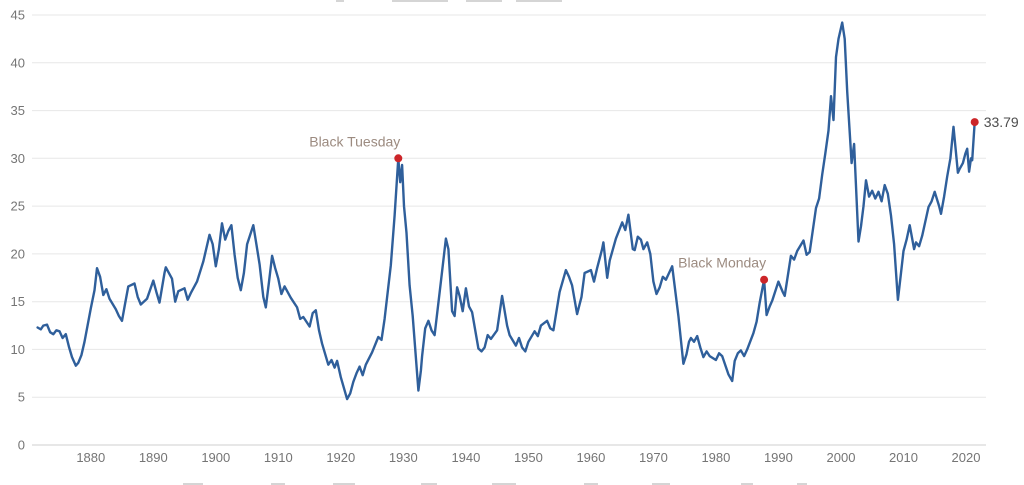 The width and height of the screenshot is (1024, 485). I want to click on x-axis-tick-label: 2010, so click(903, 457).